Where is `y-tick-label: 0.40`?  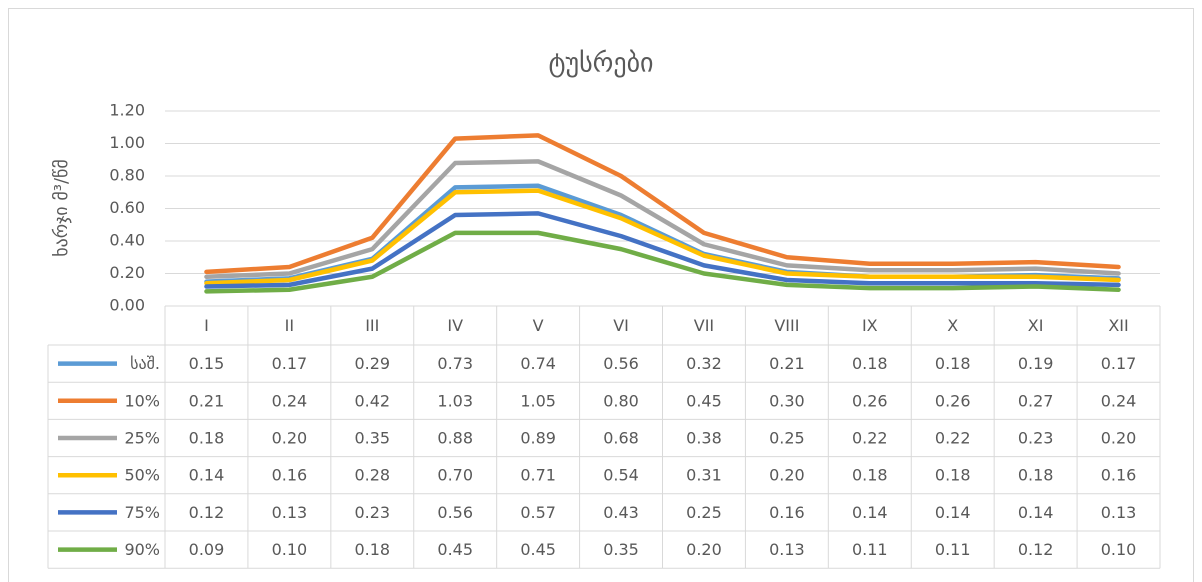 y-tick-label: 0.40 is located at coordinates (127, 240).